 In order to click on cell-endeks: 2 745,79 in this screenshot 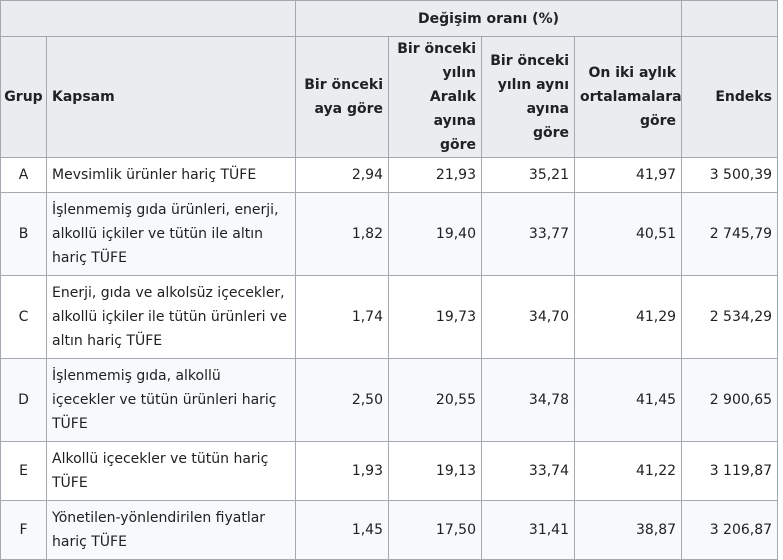, I will do `click(730, 234)`.